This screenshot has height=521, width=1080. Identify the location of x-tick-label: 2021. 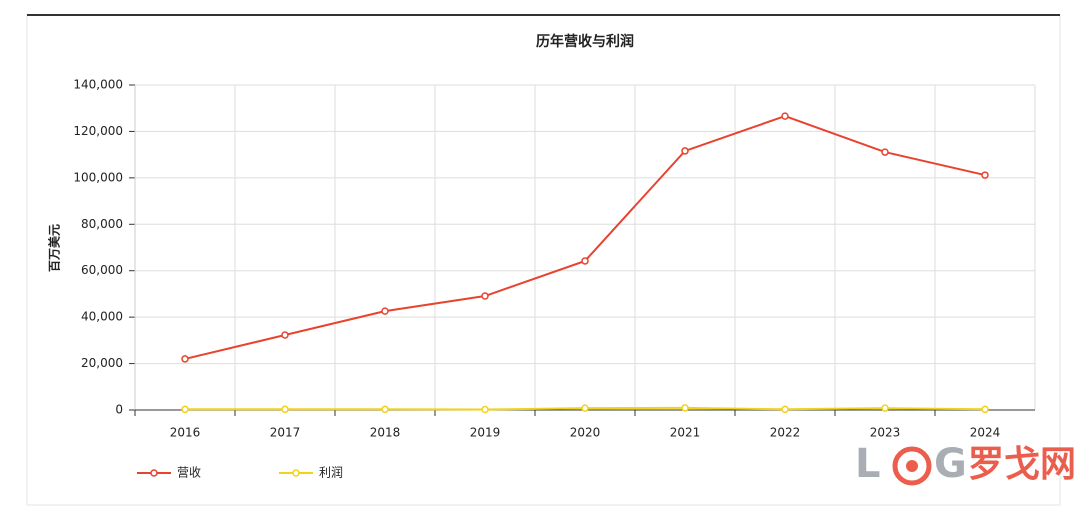
(685, 433).